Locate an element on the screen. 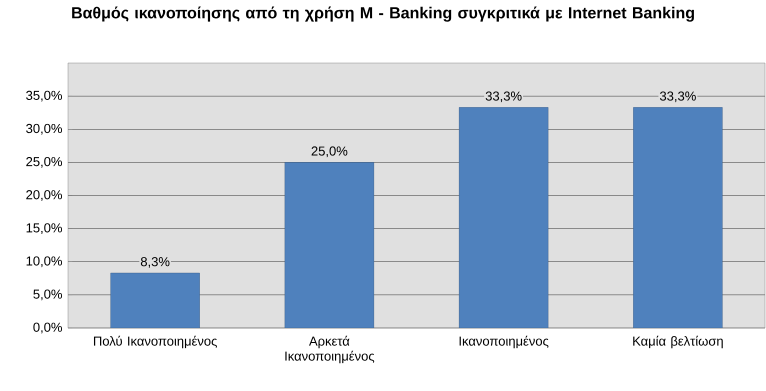 Image resolution: width=766 pixels, height=391 pixels. y-tick-label: 10,0% is located at coordinates (44, 262).